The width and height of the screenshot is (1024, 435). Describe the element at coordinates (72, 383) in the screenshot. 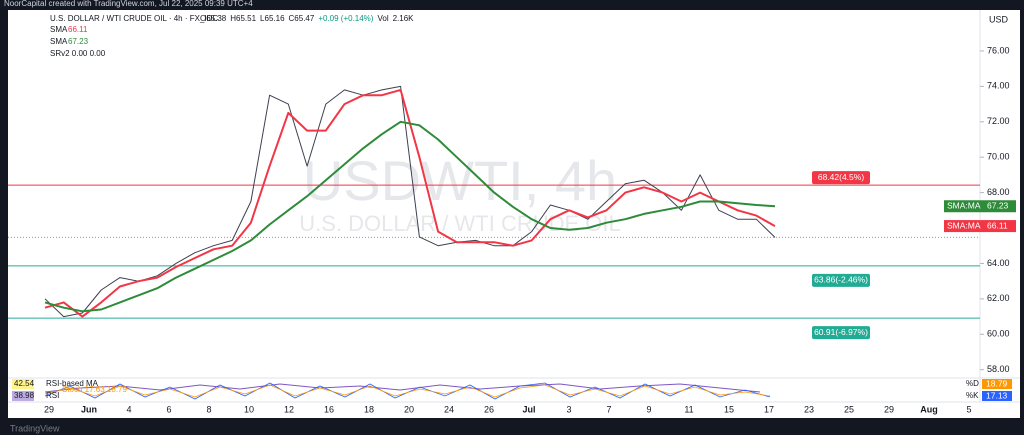

I see `rsi-ma-name: RSI-based MA` at that location.